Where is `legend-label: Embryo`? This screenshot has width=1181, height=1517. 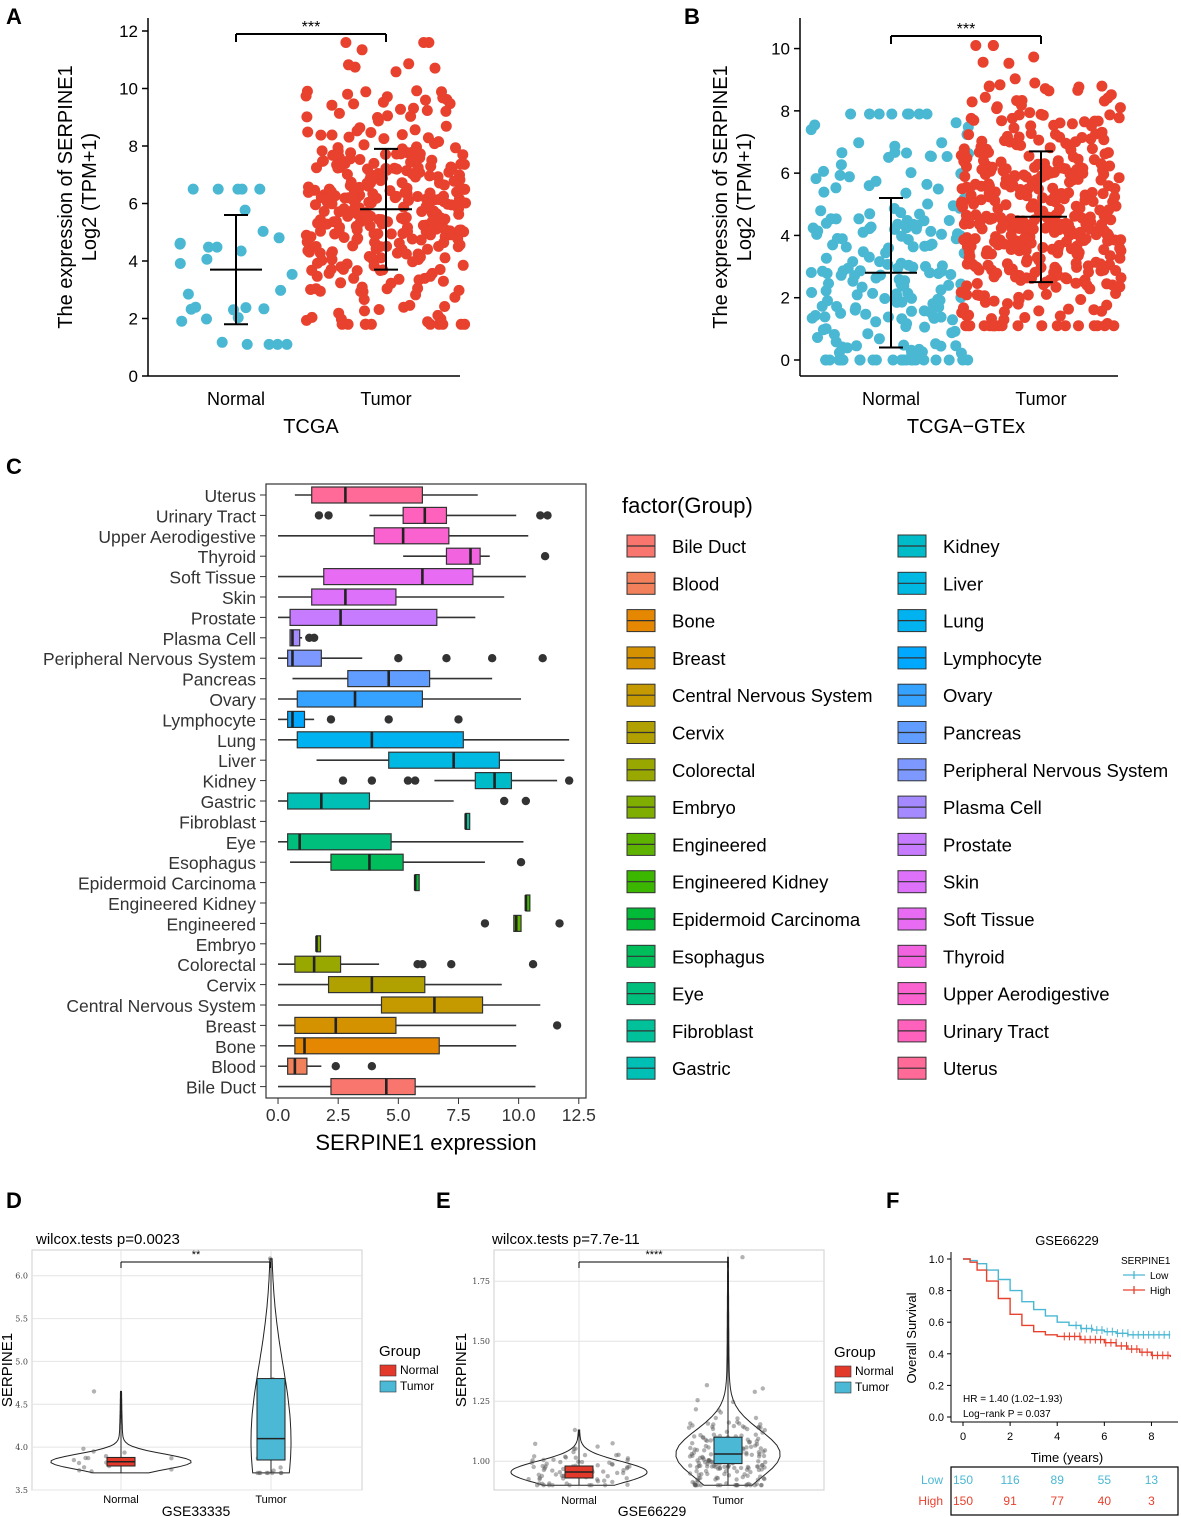
legend-label: Embryo is located at coordinates (704, 807).